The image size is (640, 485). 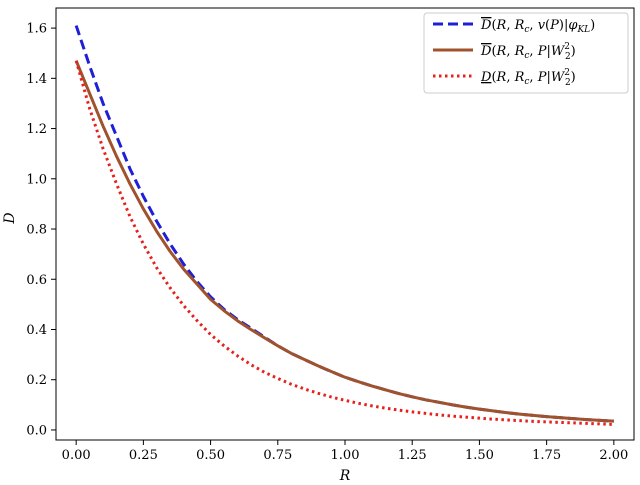 What do you see at coordinates (546, 455) in the screenshot?
I see `x-tick-label: 1.75` at bounding box center [546, 455].